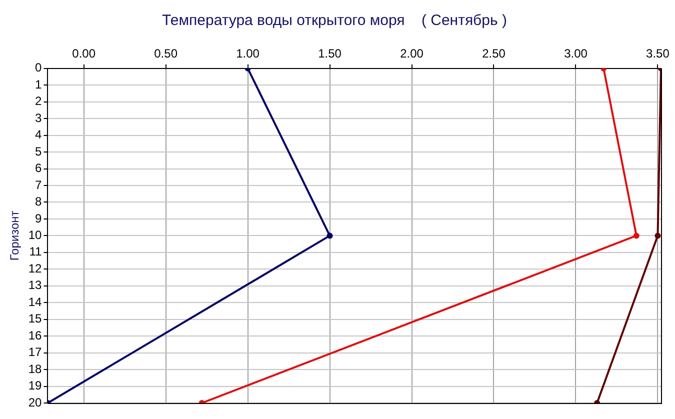 The image size is (675, 419). Describe the element at coordinates (35, 402) in the screenshot. I see `y-tick-label: 20` at that location.